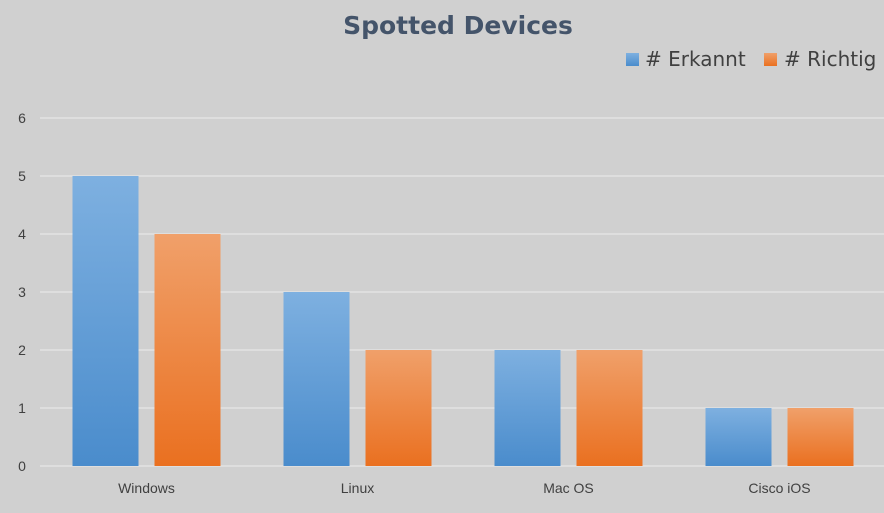 The image size is (884, 513). I want to click on y-tick-label: 1, so click(22, 408).